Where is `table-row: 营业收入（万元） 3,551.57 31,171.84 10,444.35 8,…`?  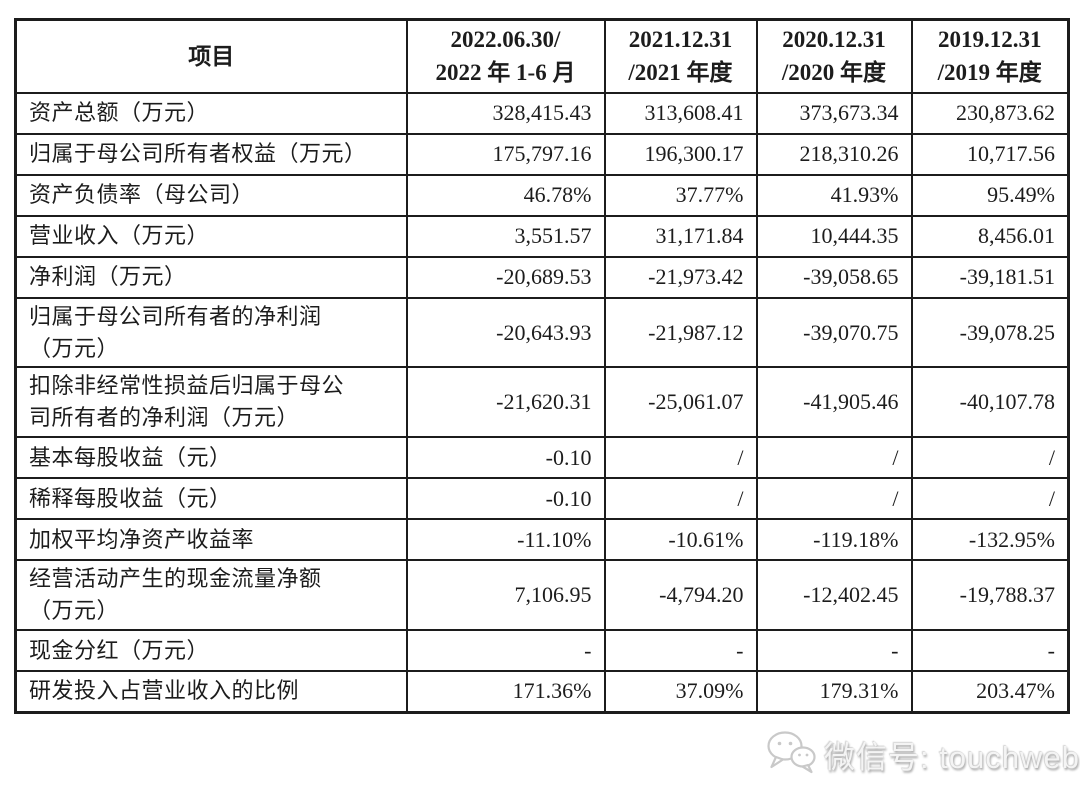 table-row: 营业收入（万元） 3,551.57 31,171.84 10,444.35 8,… is located at coordinates (542, 236).